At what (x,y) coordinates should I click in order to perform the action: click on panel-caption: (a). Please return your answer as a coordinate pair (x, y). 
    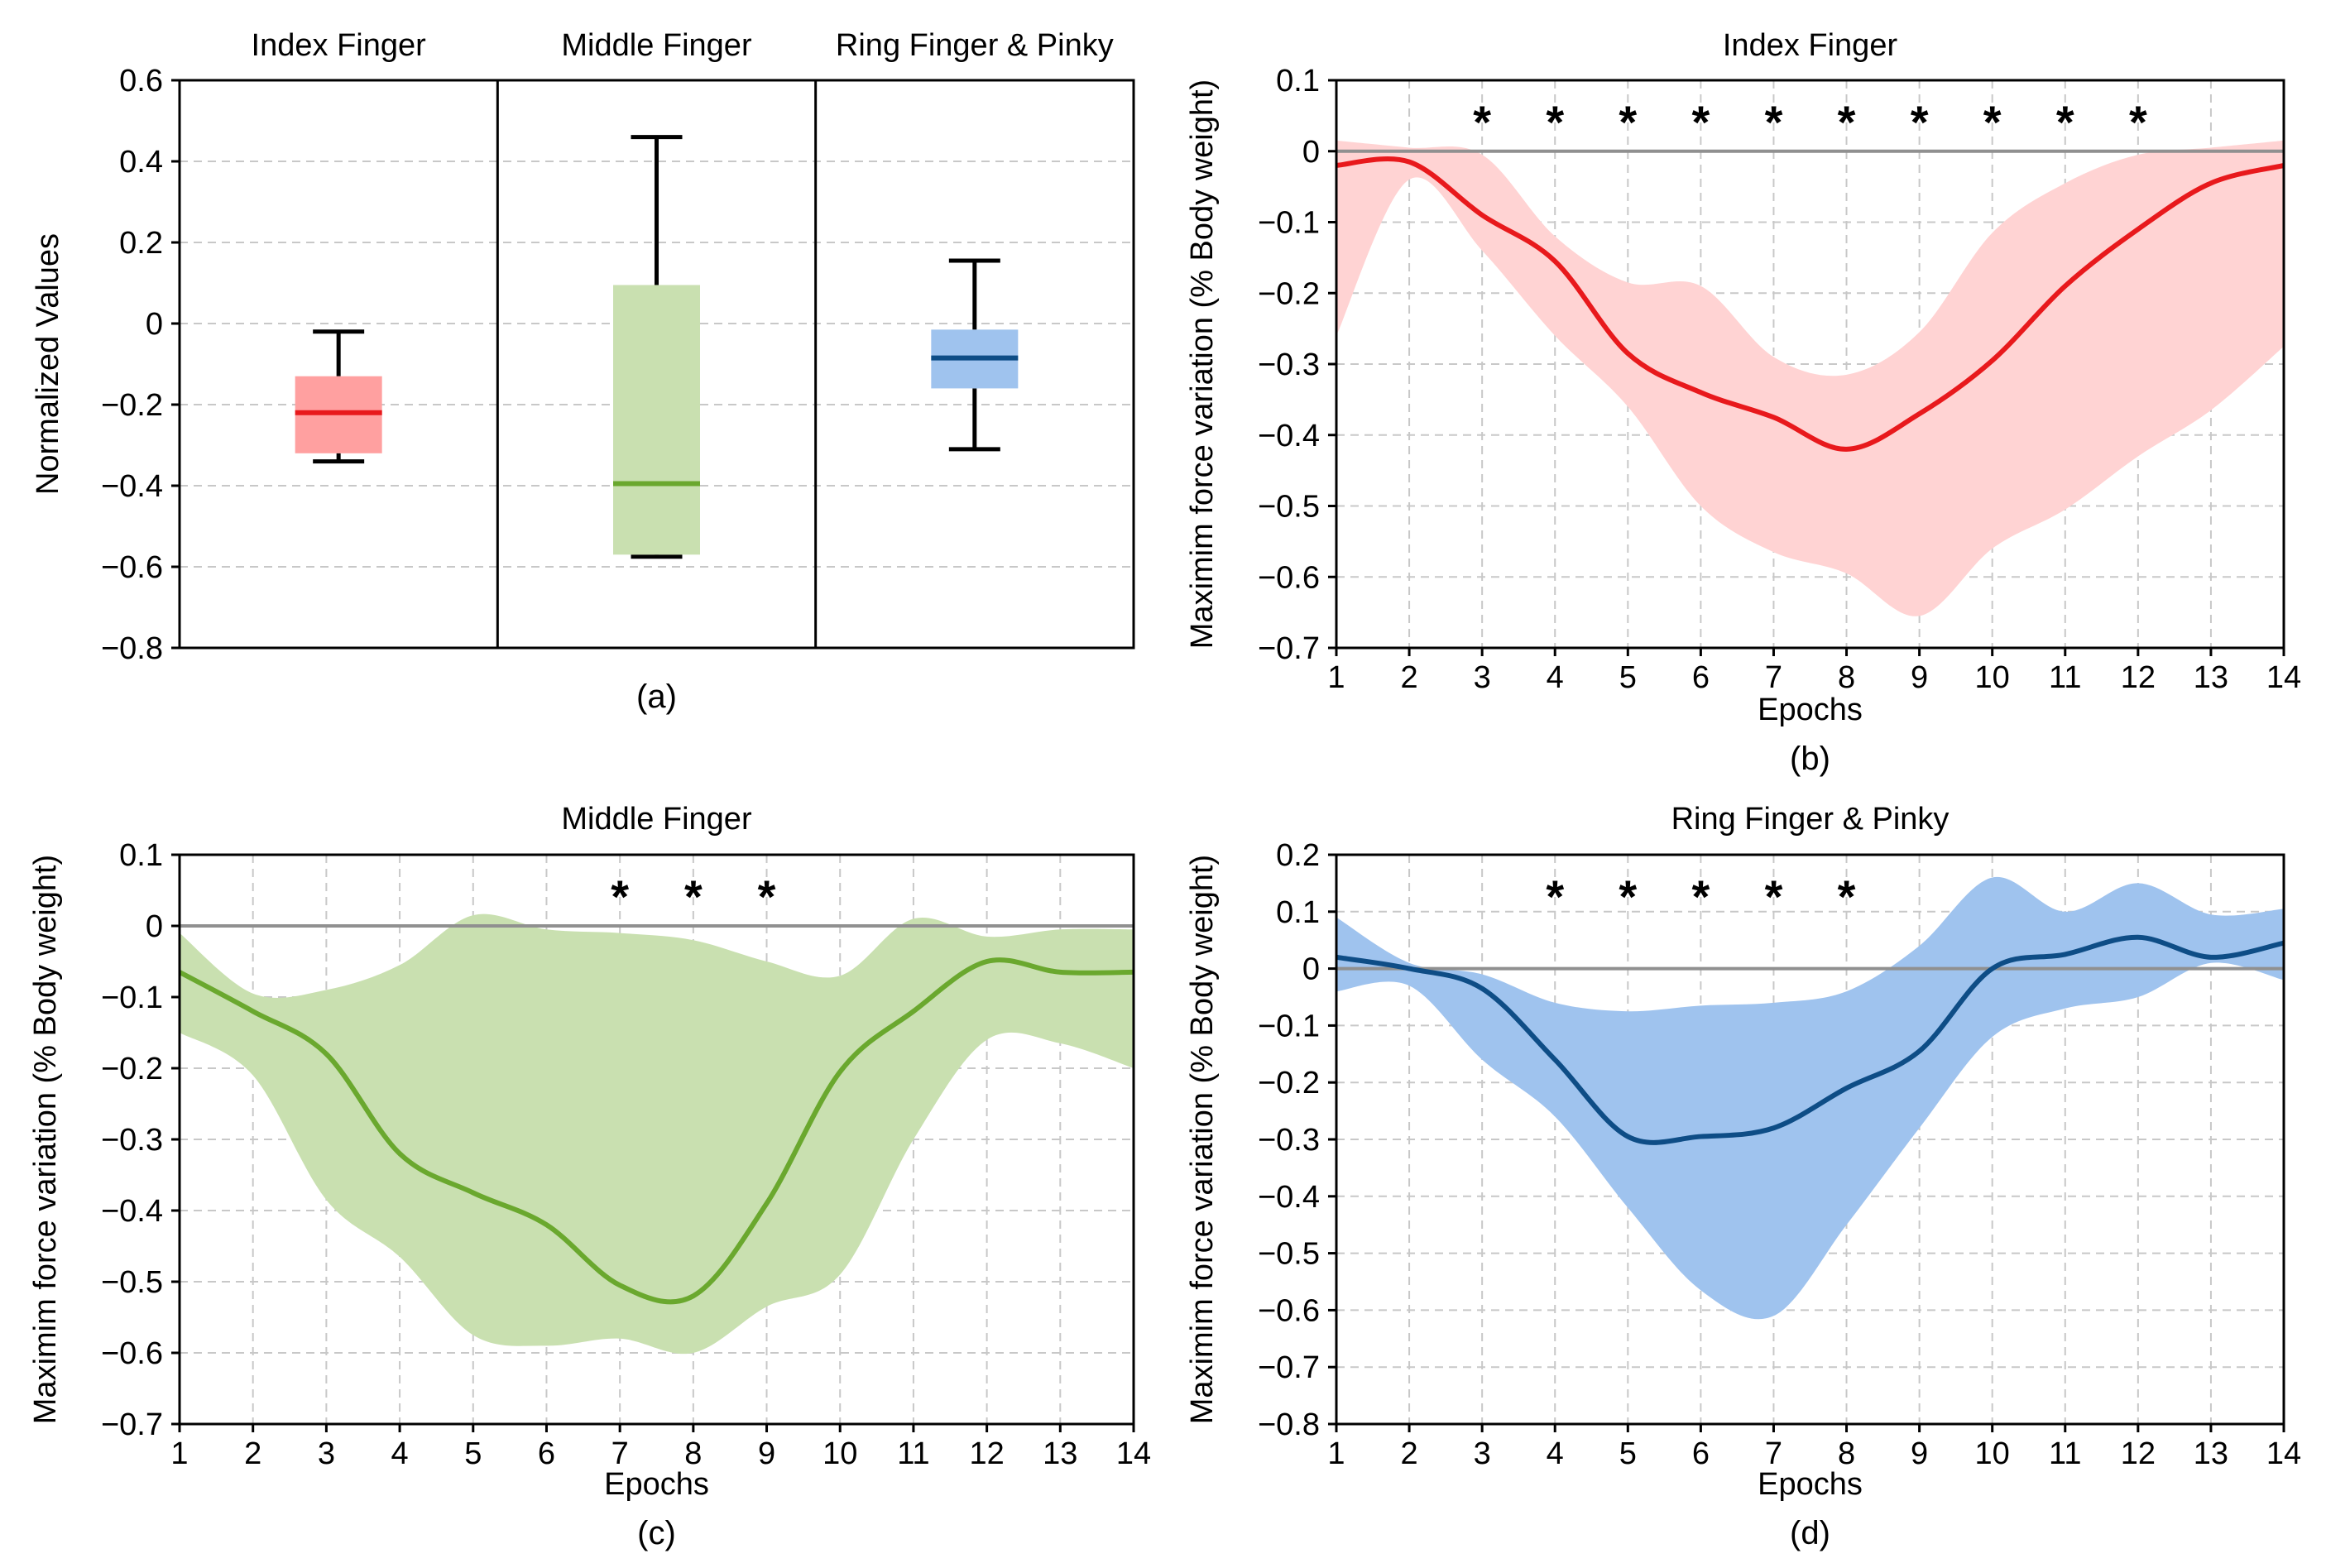
    Looking at the image, I should click on (656, 697).